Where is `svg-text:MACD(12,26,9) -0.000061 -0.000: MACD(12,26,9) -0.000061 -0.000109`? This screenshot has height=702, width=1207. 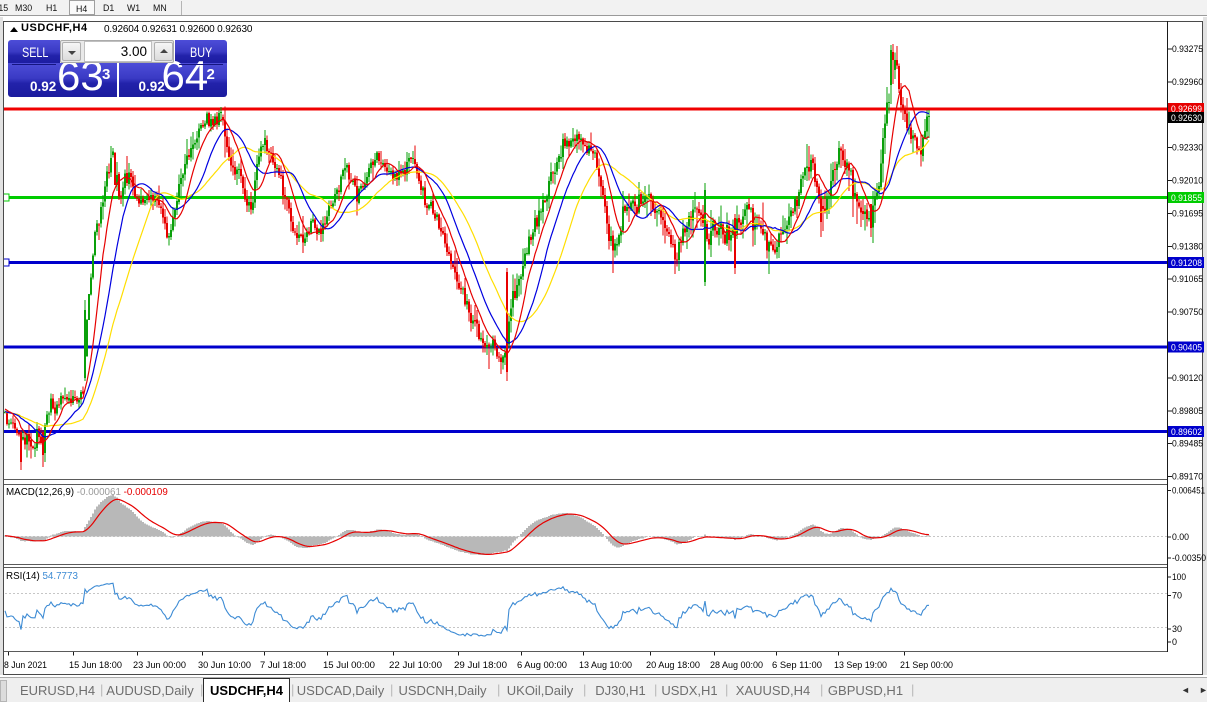 svg-text:MACD(12,26,9) -0.000061 -0.000: MACD(12,26,9) -0.000061 -0.000109 is located at coordinates (87, 492).